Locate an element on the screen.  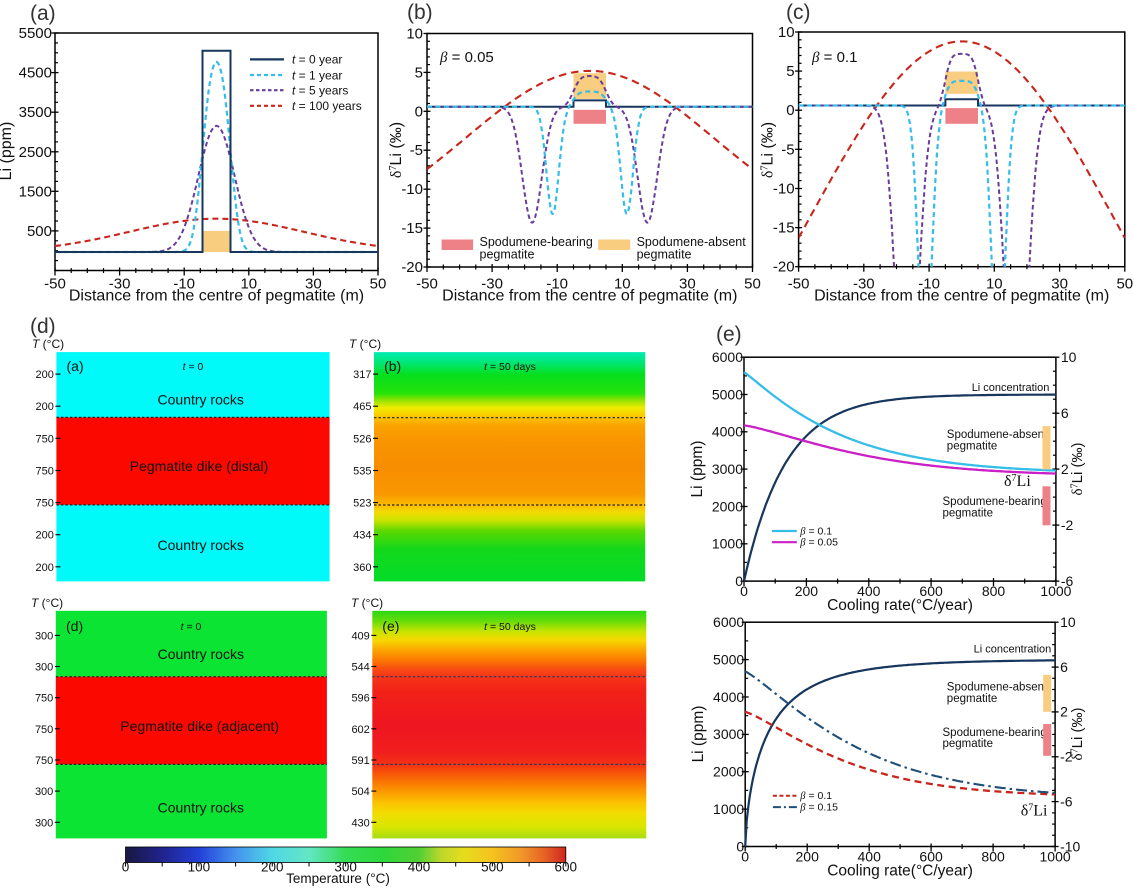
svg-text: 500 is located at coordinates (39, 231).